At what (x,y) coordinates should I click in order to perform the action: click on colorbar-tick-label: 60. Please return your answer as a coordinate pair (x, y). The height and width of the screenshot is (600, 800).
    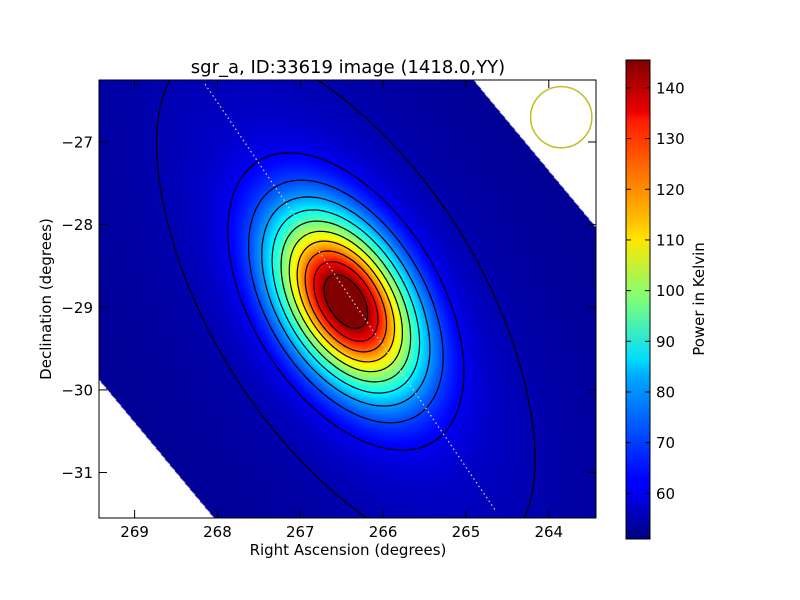
    Looking at the image, I should click on (665, 494).